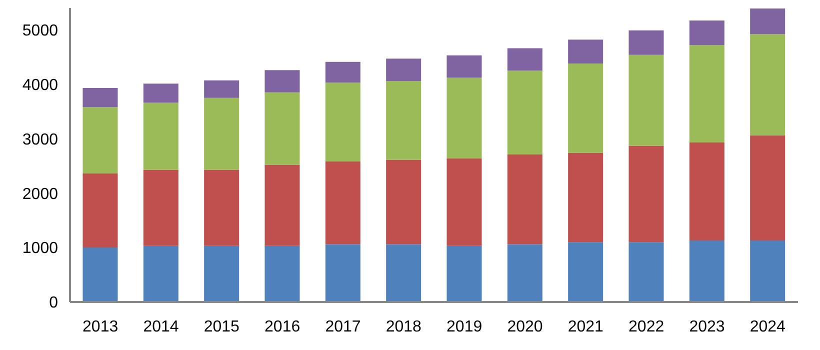 This screenshot has height=350, width=820. What do you see at coordinates (646, 327) in the screenshot?
I see `x-tick-label: 2022` at bounding box center [646, 327].